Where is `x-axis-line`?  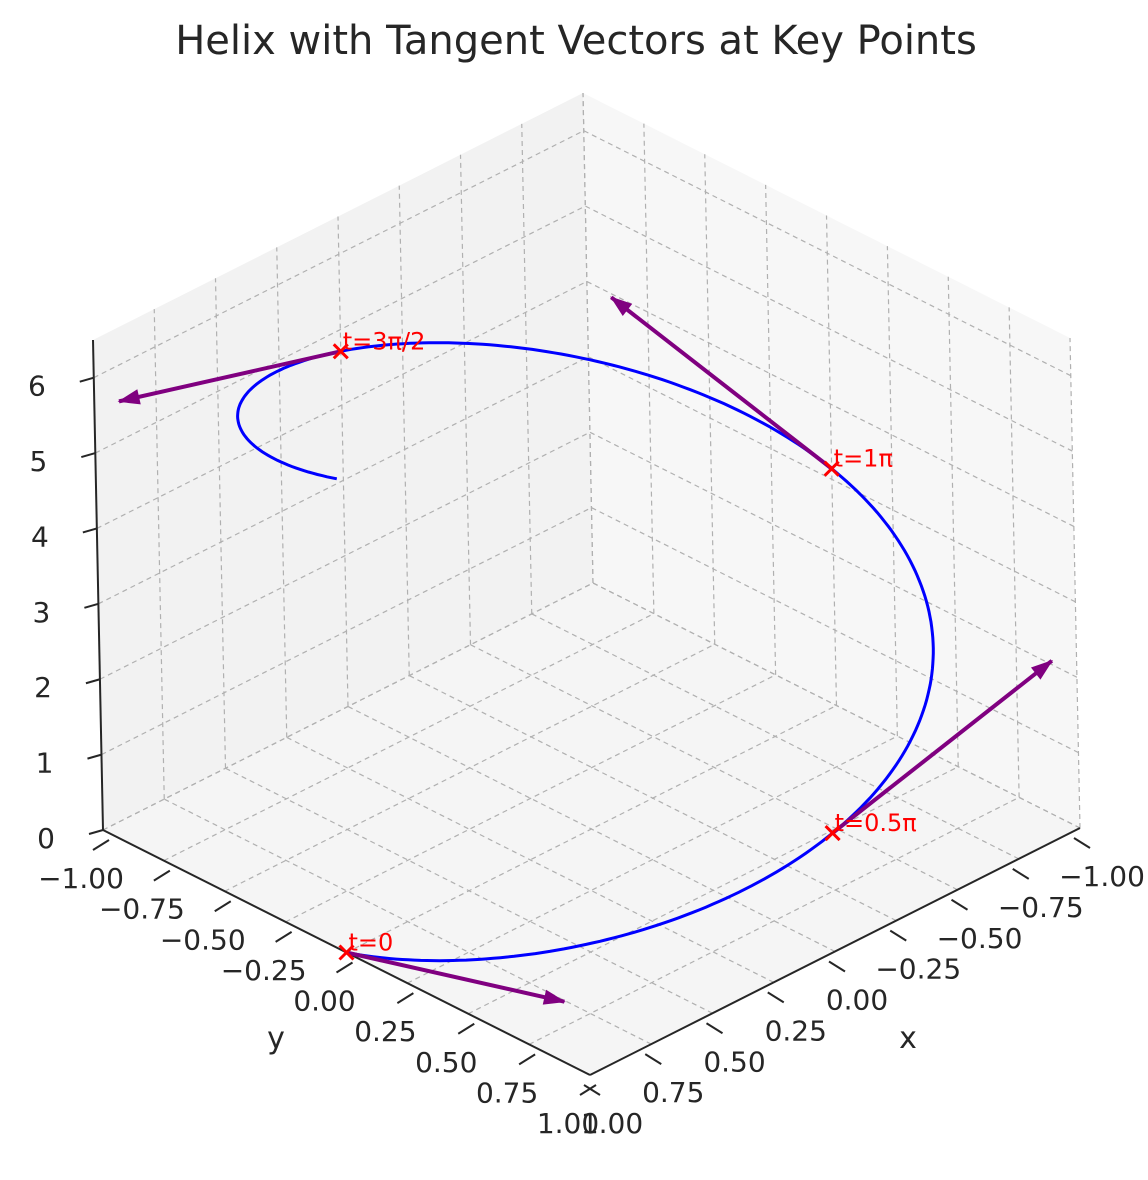
x-axis-line is located at coordinates (835, 951).